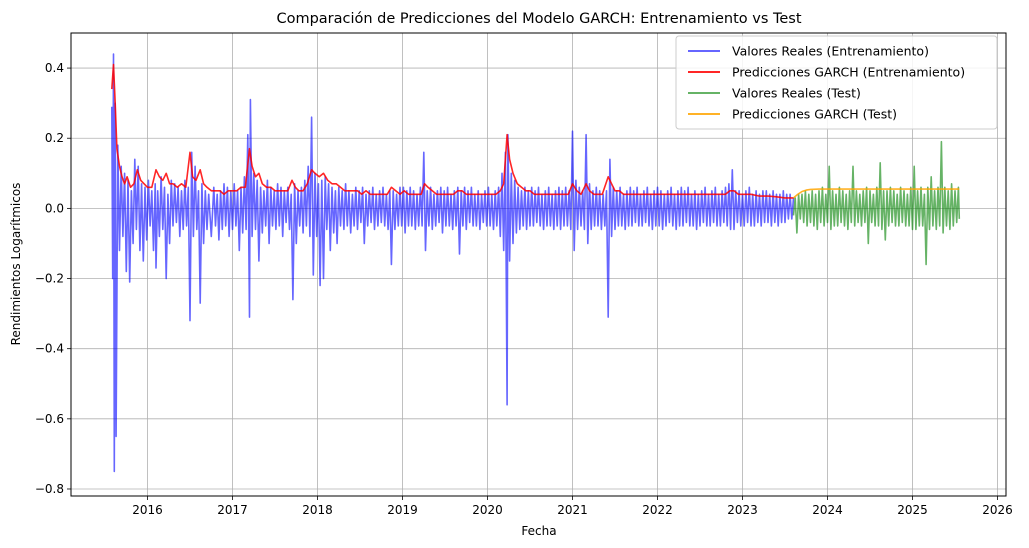 This screenshot has width=1029, height=548. I want to click on legend-label-test-pred: Predicciones GARCH (Test), so click(814, 114).